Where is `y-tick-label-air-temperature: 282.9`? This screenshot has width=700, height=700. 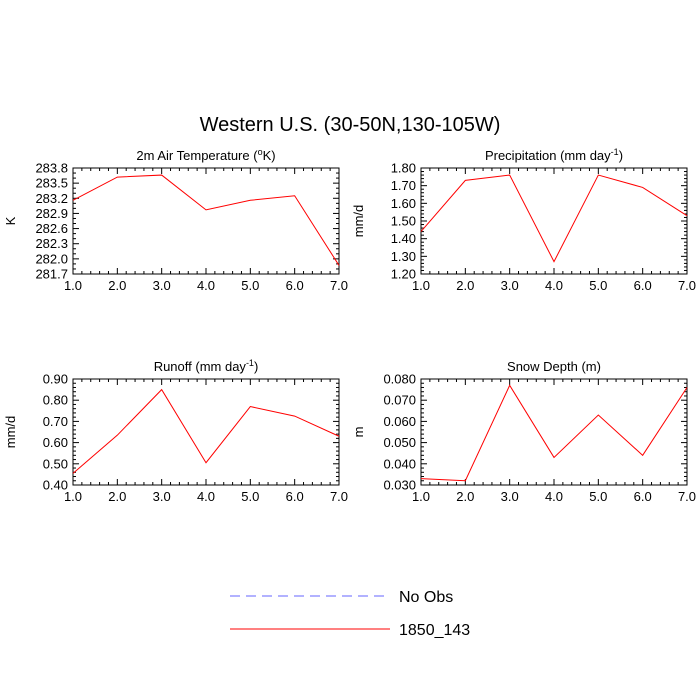
y-tick-label-air-temperature: 282.9 is located at coordinates (51, 213).